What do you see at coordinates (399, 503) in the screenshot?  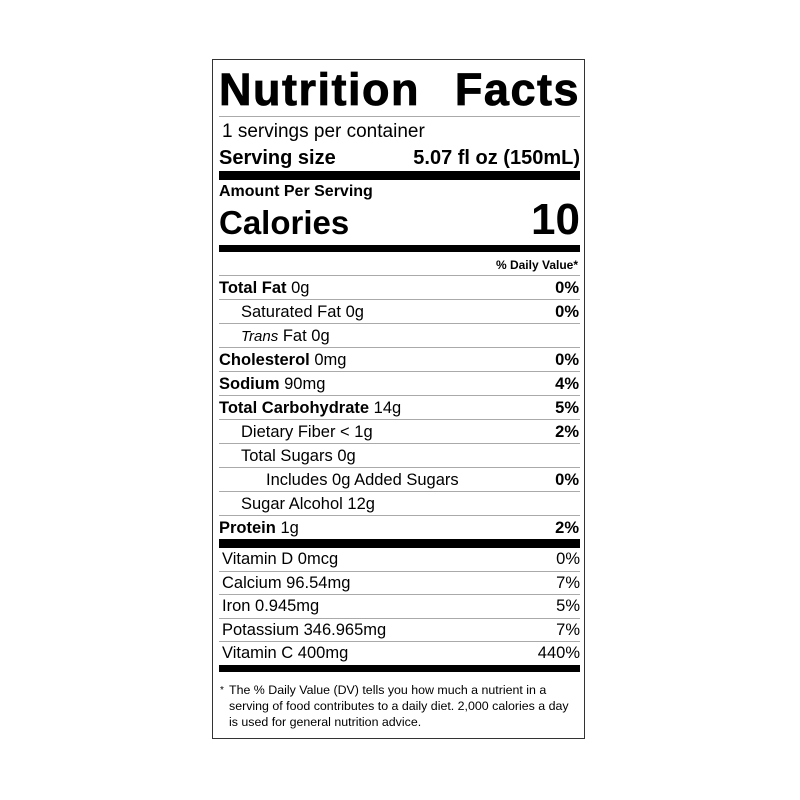 I see `nutrient-row-sugar-alcohol: Sugar Alcohol 12g` at bounding box center [399, 503].